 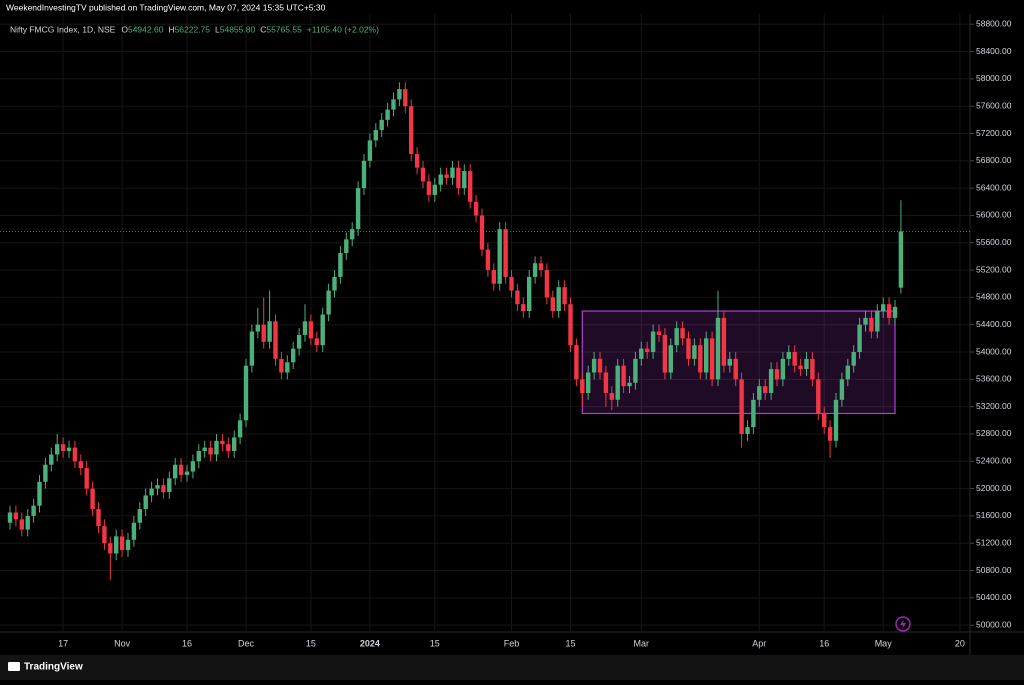 I want to click on y-tick-label: 52800.00, so click(x=994, y=433).